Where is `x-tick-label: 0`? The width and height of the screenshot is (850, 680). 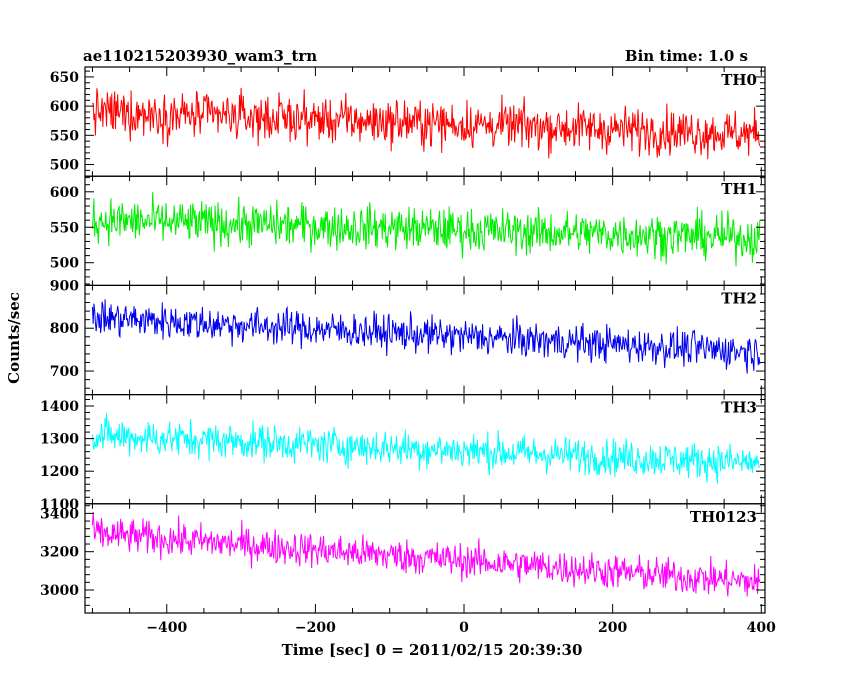
x-tick-label: 0 is located at coordinates (464, 628).